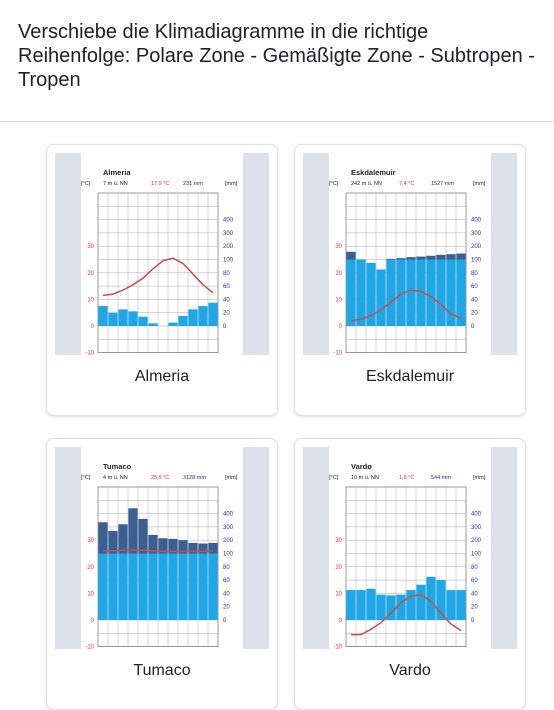 Image resolution: width=554 pixels, height=710 pixels. I want to click on chart-title: Tumaco, so click(117, 466).